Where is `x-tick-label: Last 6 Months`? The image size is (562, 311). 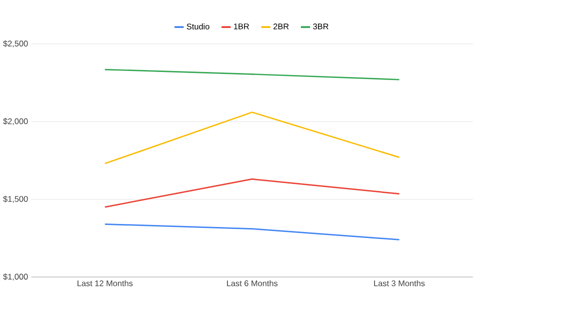 x-tick-label: Last 6 Months is located at coordinates (252, 283).